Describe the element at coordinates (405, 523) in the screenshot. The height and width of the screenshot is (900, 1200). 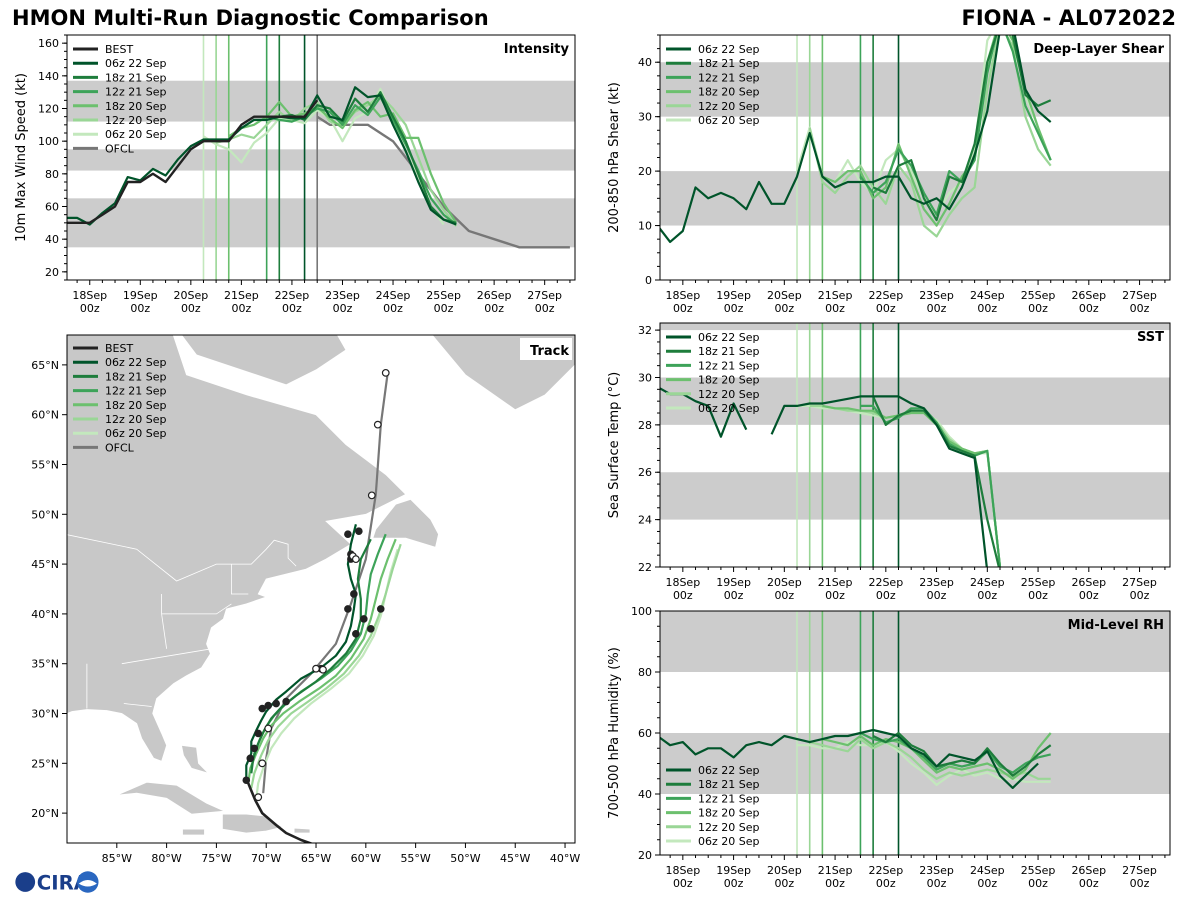
I see `land-newfoundland` at that location.